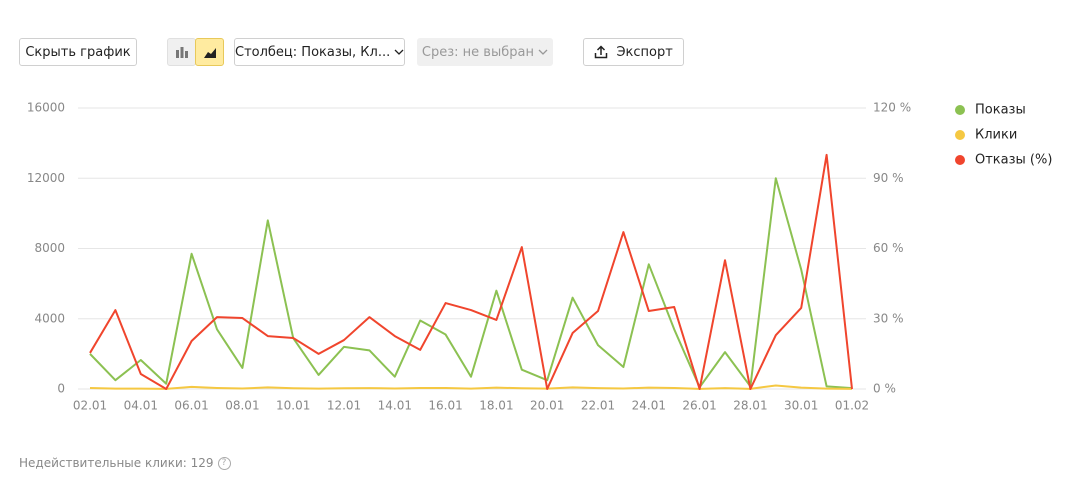  I want to click on x-tick-label: 26.01, so click(699, 406).